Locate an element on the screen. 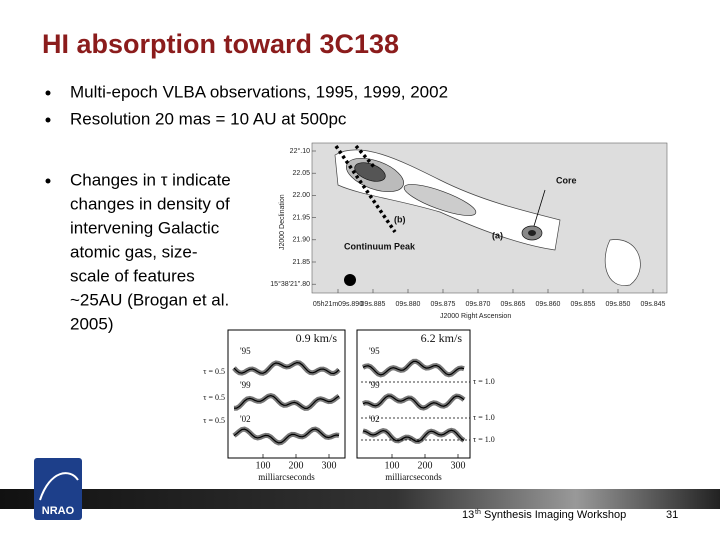 The width and height of the screenshot is (720, 540). map-axis-title: J2000 Right Ascension is located at coordinates (475, 316).